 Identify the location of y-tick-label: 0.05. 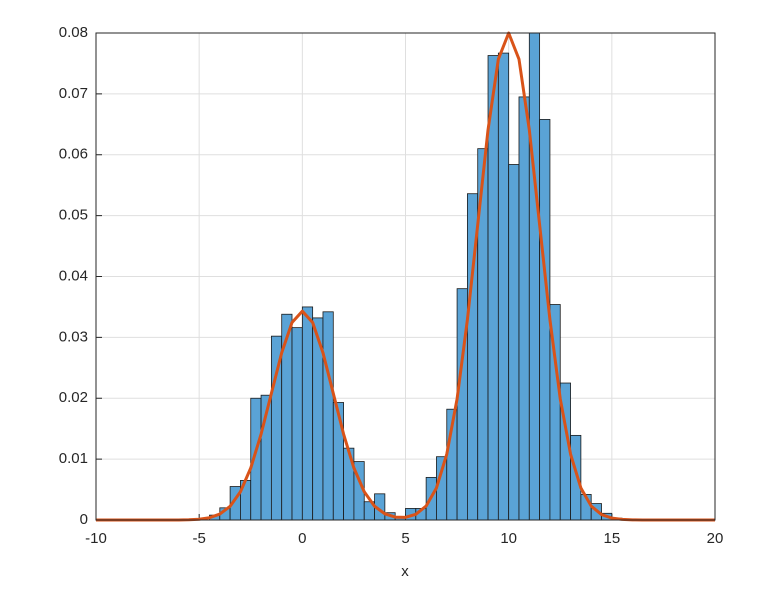
(73, 215).